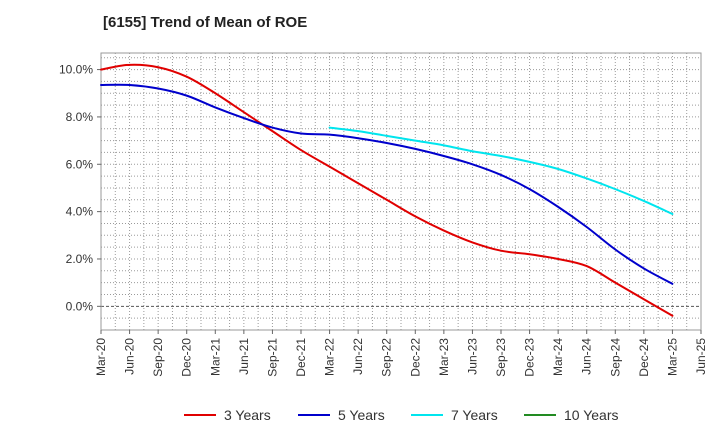 This screenshot has height=440, width=720. Describe the element at coordinates (358, 356) in the screenshot. I see `x-tick-label: Jun-22` at that location.